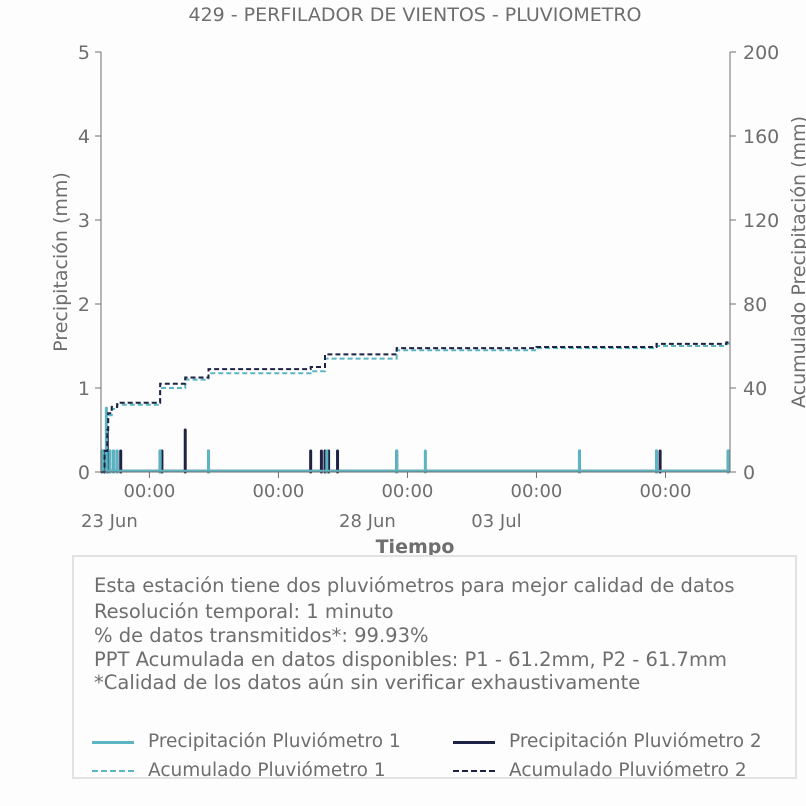  What do you see at coordinates (749, 473) in the screenshot?
I see `y2-tick-label: 0` at bounding box center [749, 473].